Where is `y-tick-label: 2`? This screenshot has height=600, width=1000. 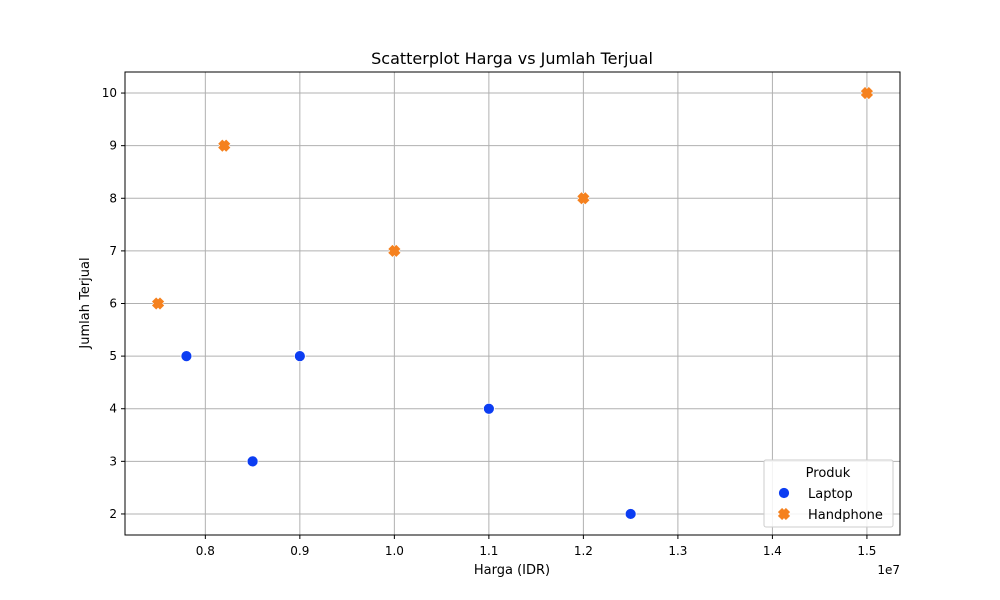
y-tick-label: 2 is located at coordinates (113, 514).